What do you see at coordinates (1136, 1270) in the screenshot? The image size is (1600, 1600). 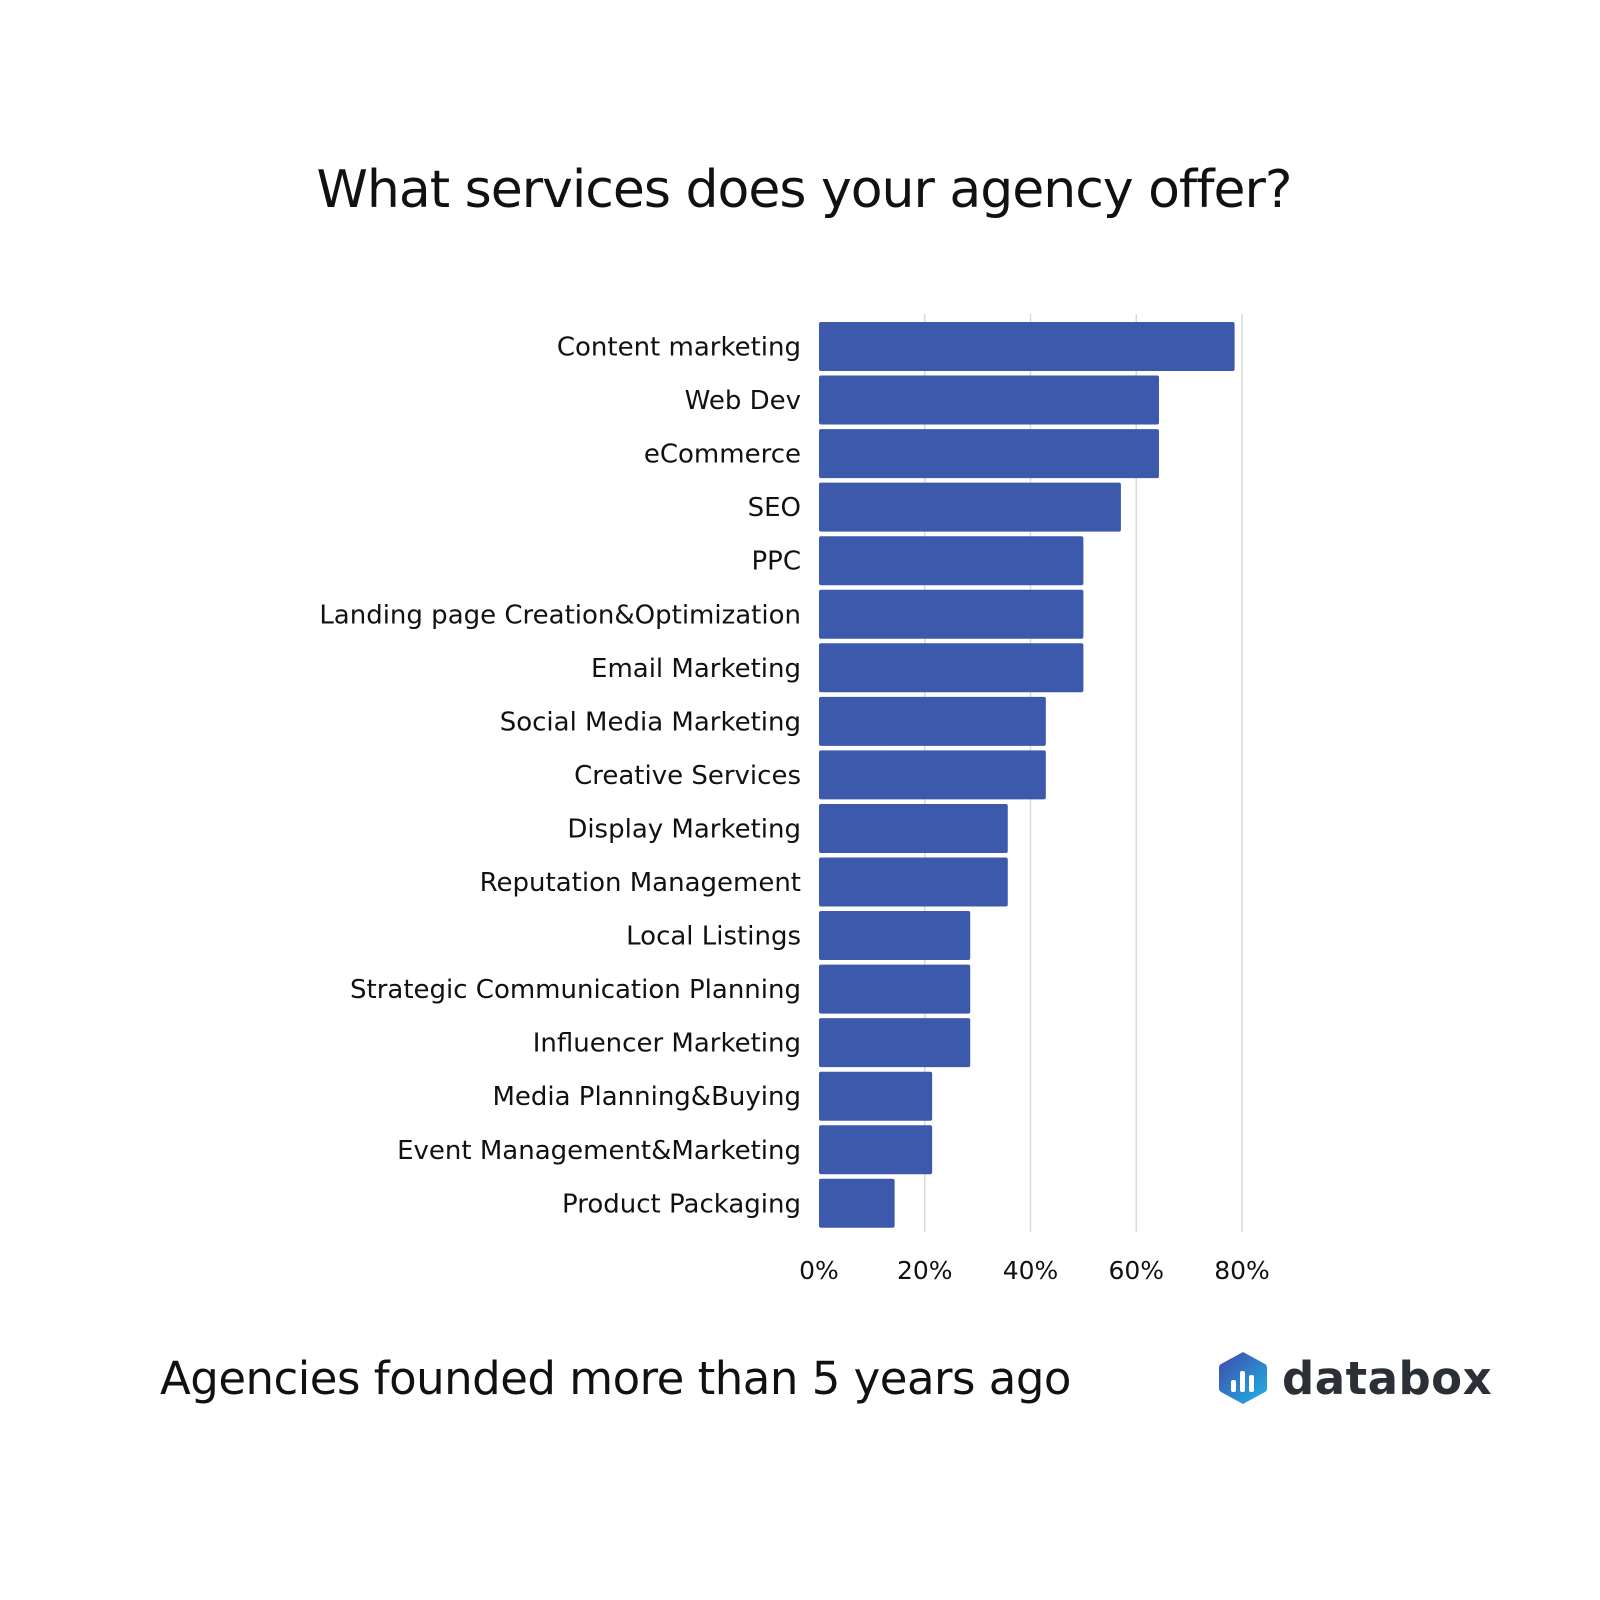 I see `x-tick-label: 60%` at bounding box center [1136, 1270].